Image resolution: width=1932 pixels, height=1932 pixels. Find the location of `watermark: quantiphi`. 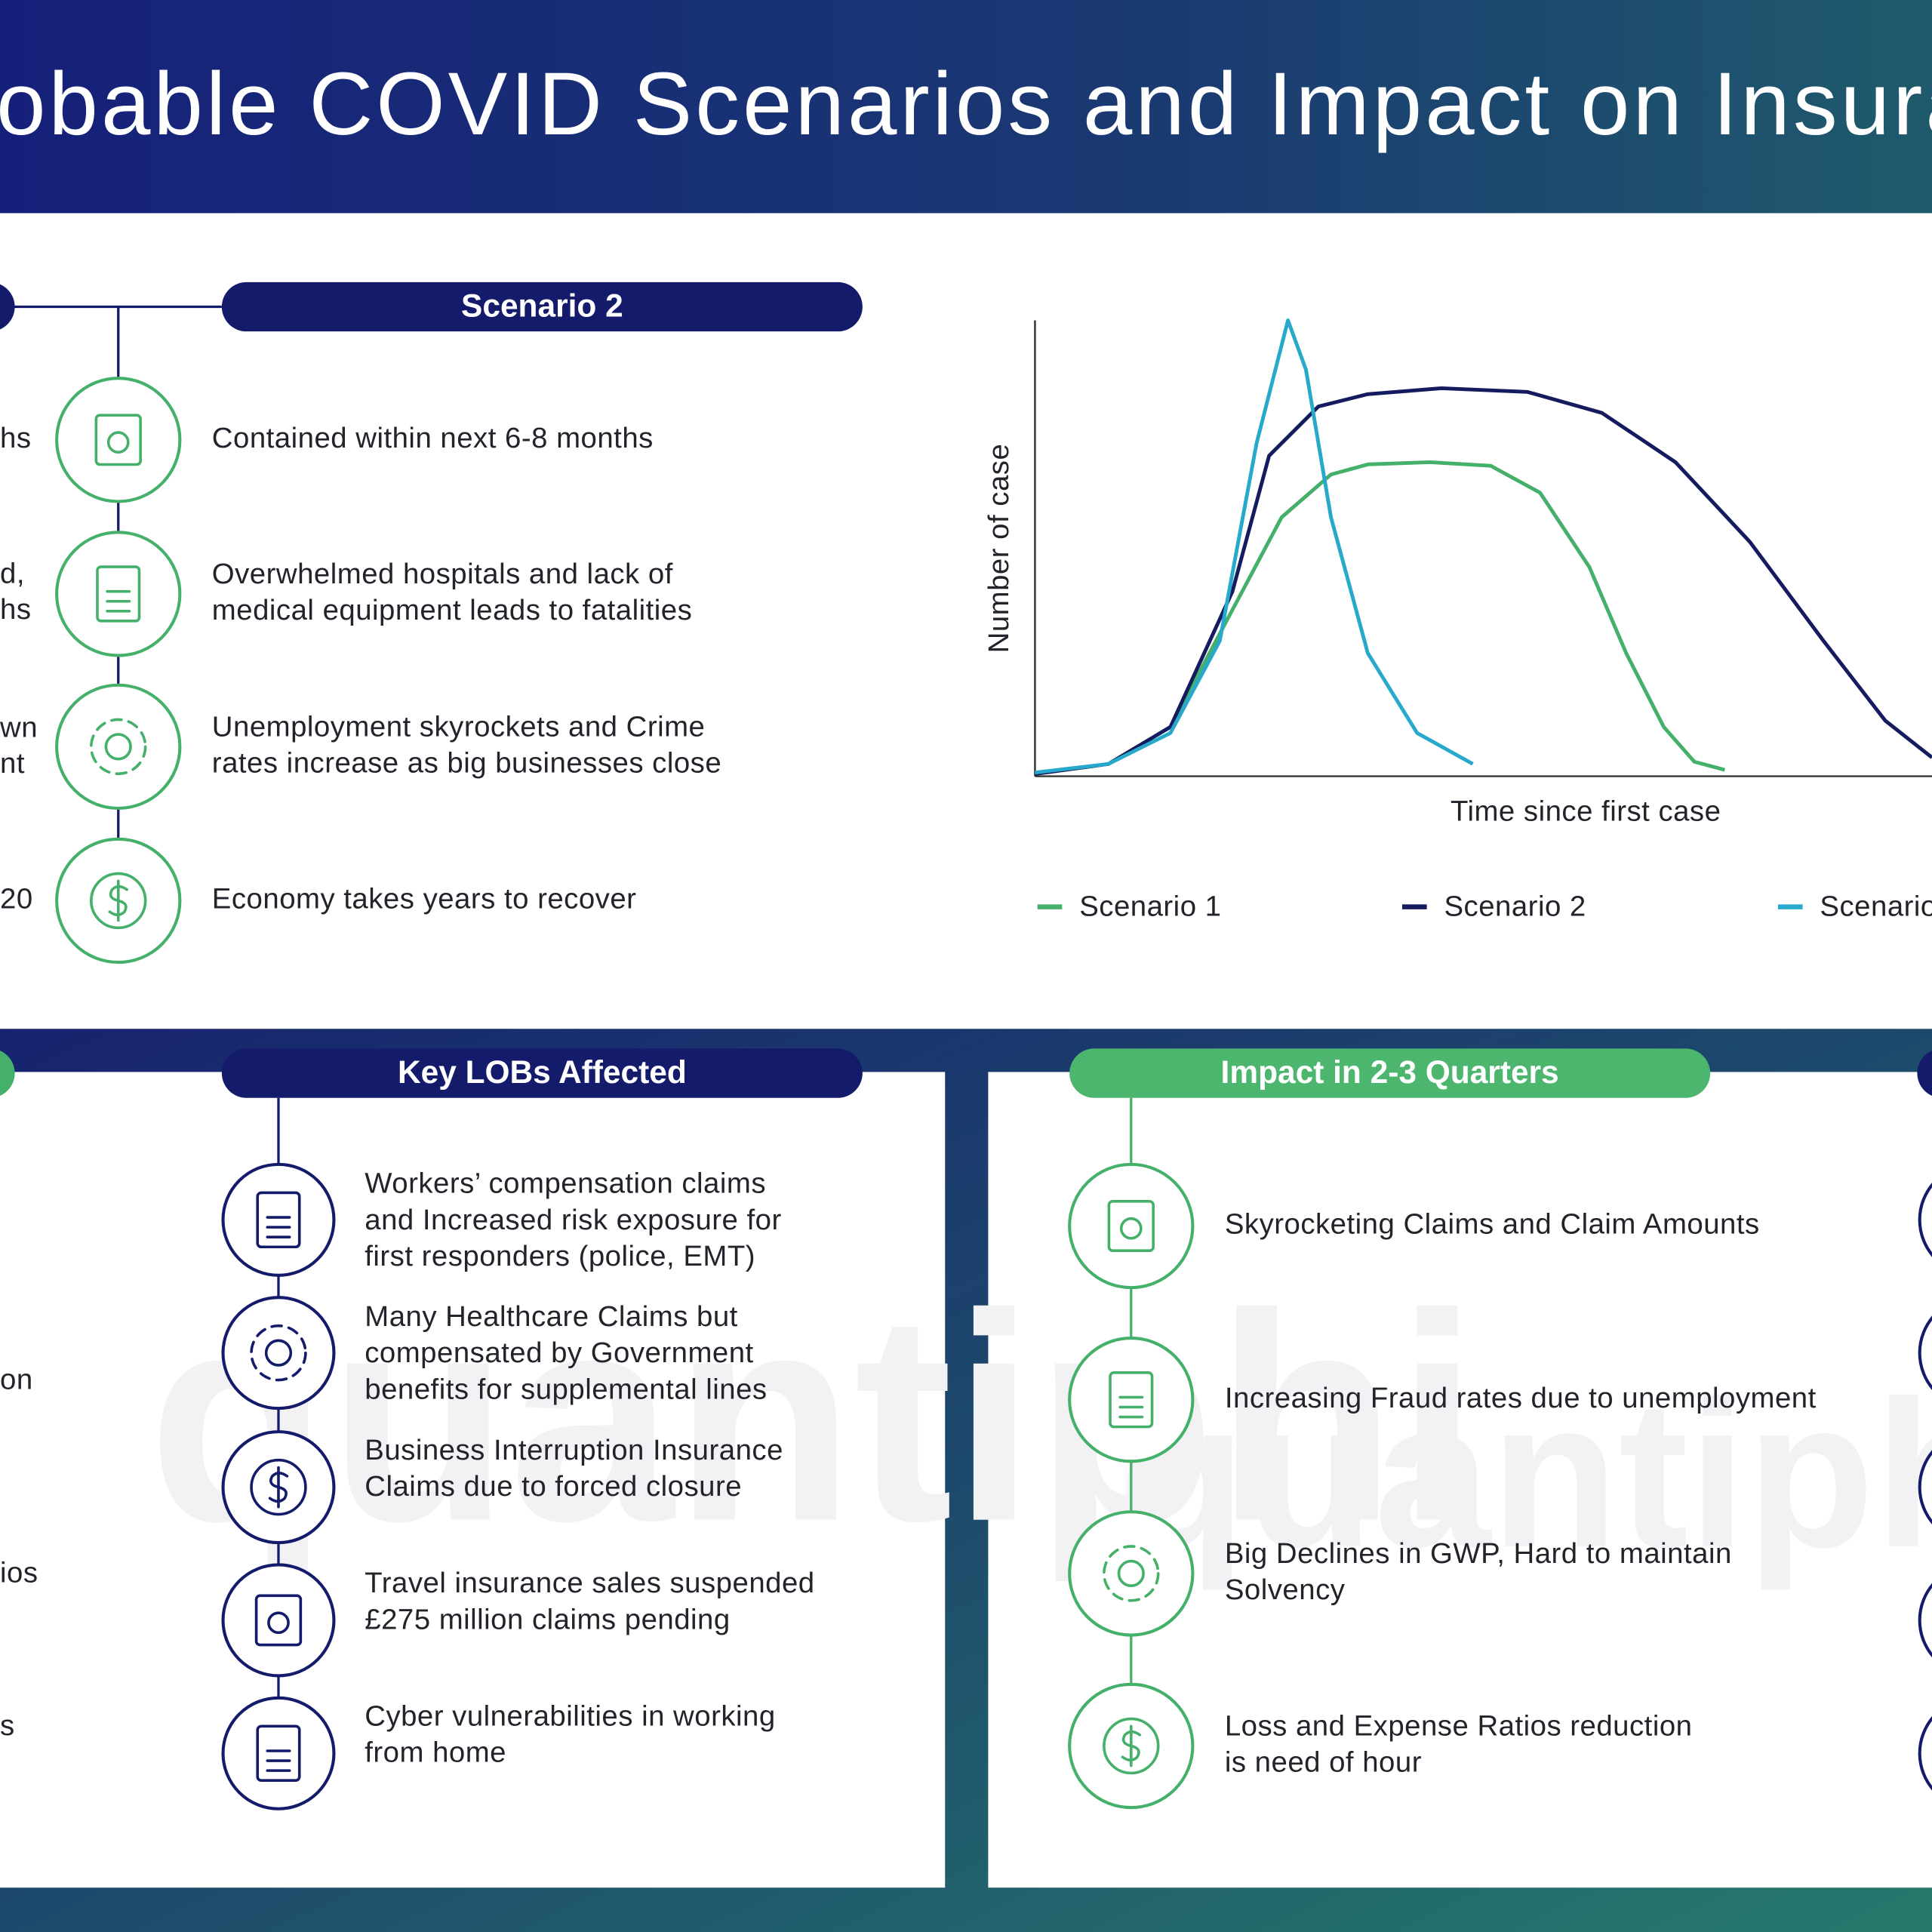

watermark: quantiphi is located at coordinates (1525, 1474).